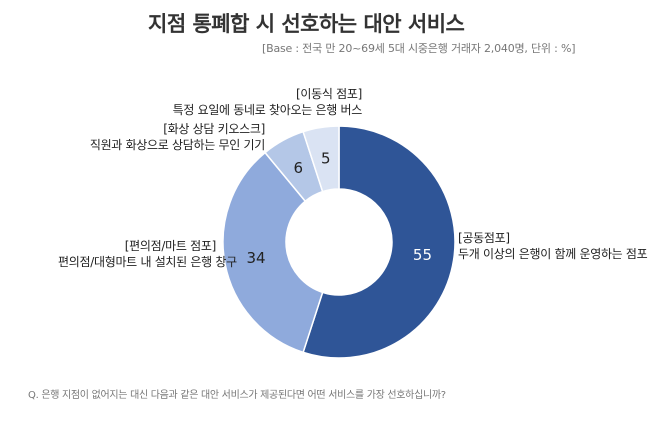 The height and width of the screenshot is (423, 670). I want to click on slice-value-label: 34, so click(255, 258).